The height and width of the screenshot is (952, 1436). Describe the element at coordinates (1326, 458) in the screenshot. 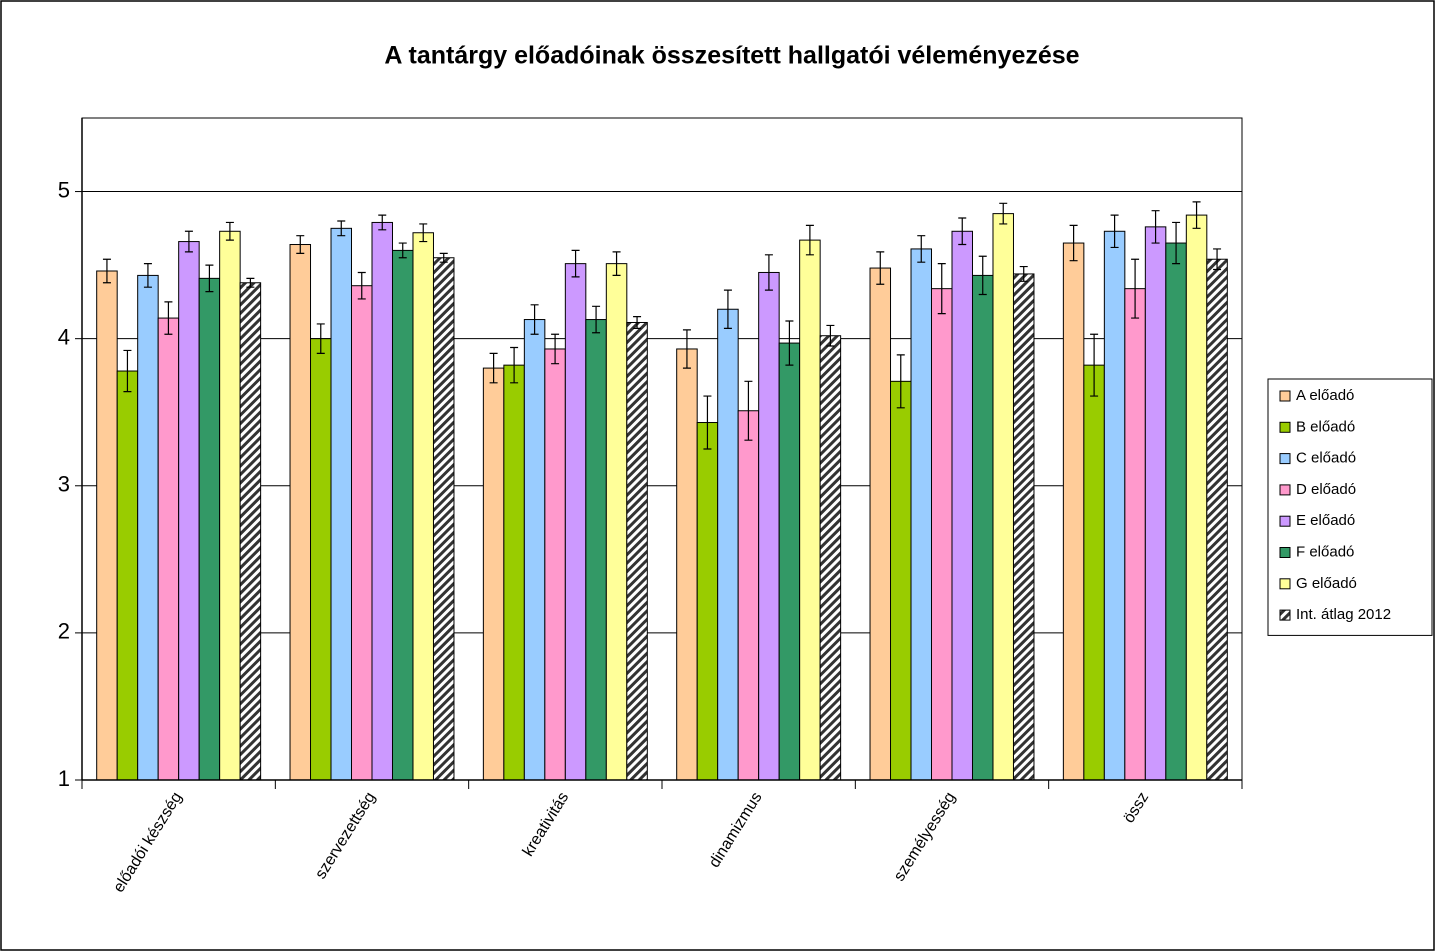

I see `legend-label: C előadó` at that location.